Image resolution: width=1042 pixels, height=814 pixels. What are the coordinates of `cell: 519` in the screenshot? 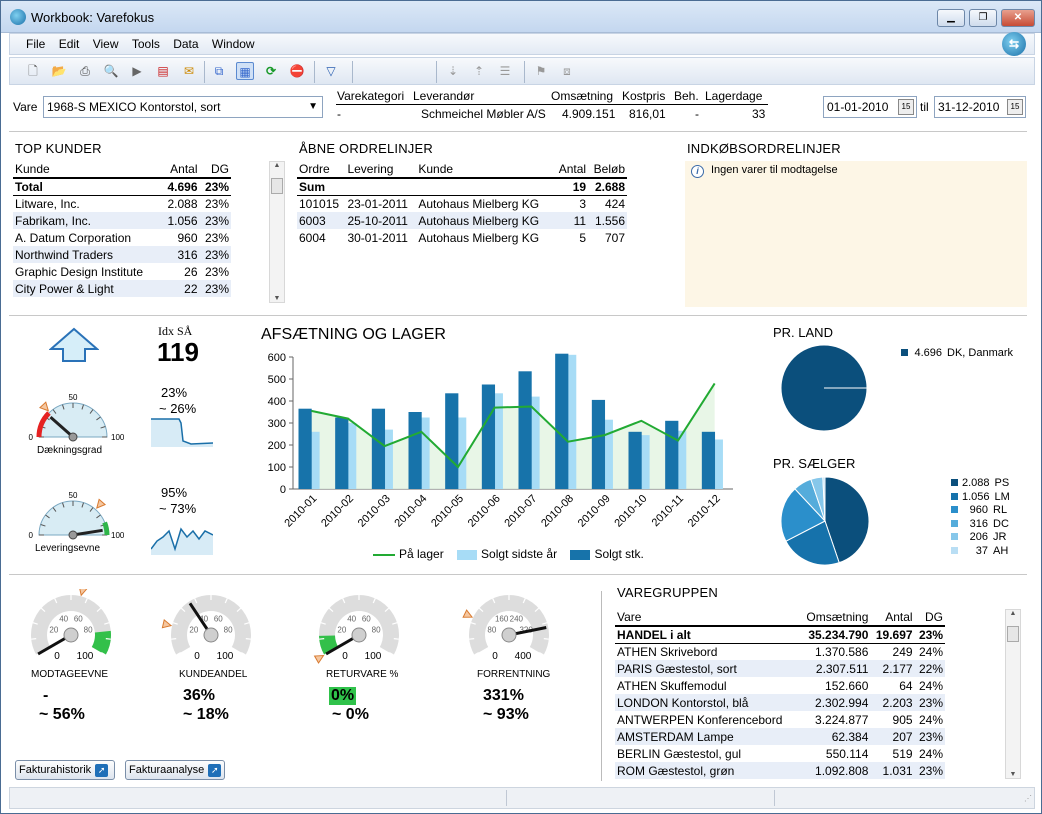 It's located at (902, 753).